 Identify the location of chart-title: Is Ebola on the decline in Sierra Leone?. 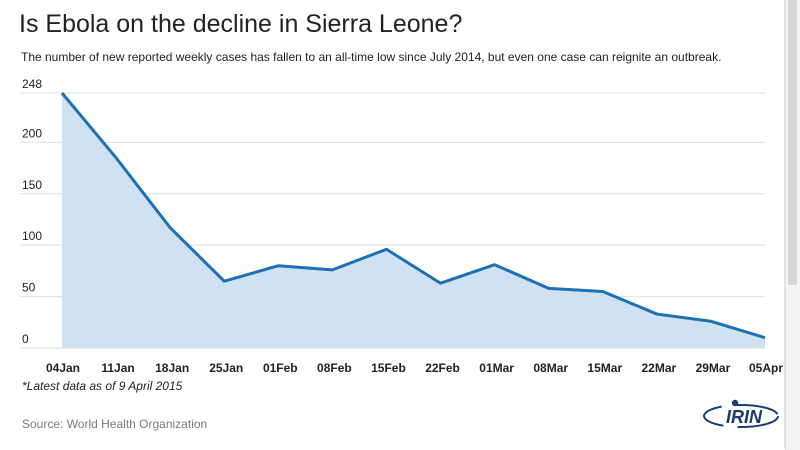
(241, 24).